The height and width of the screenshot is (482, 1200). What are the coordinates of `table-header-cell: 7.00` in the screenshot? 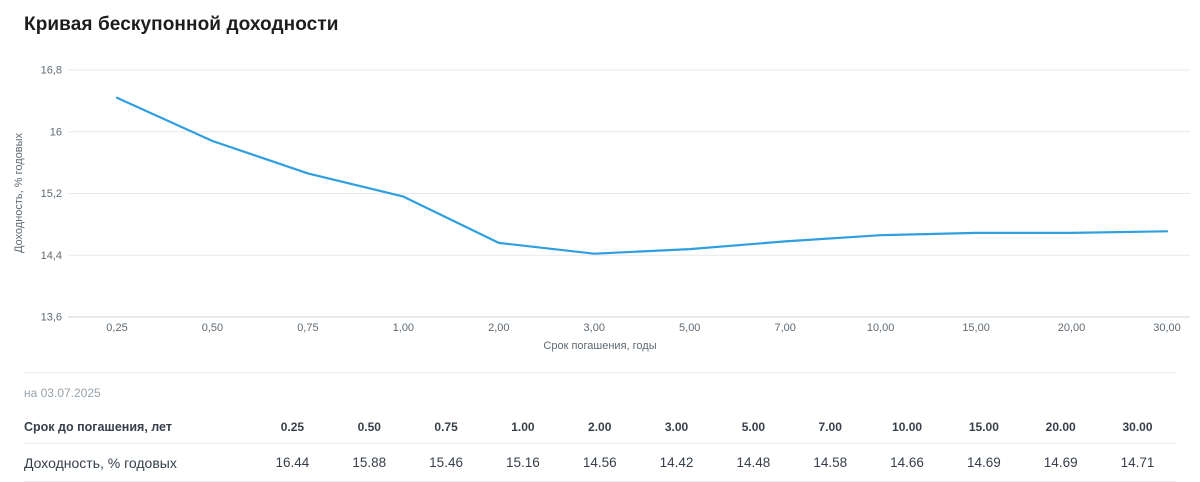 It's located at (830, 426).